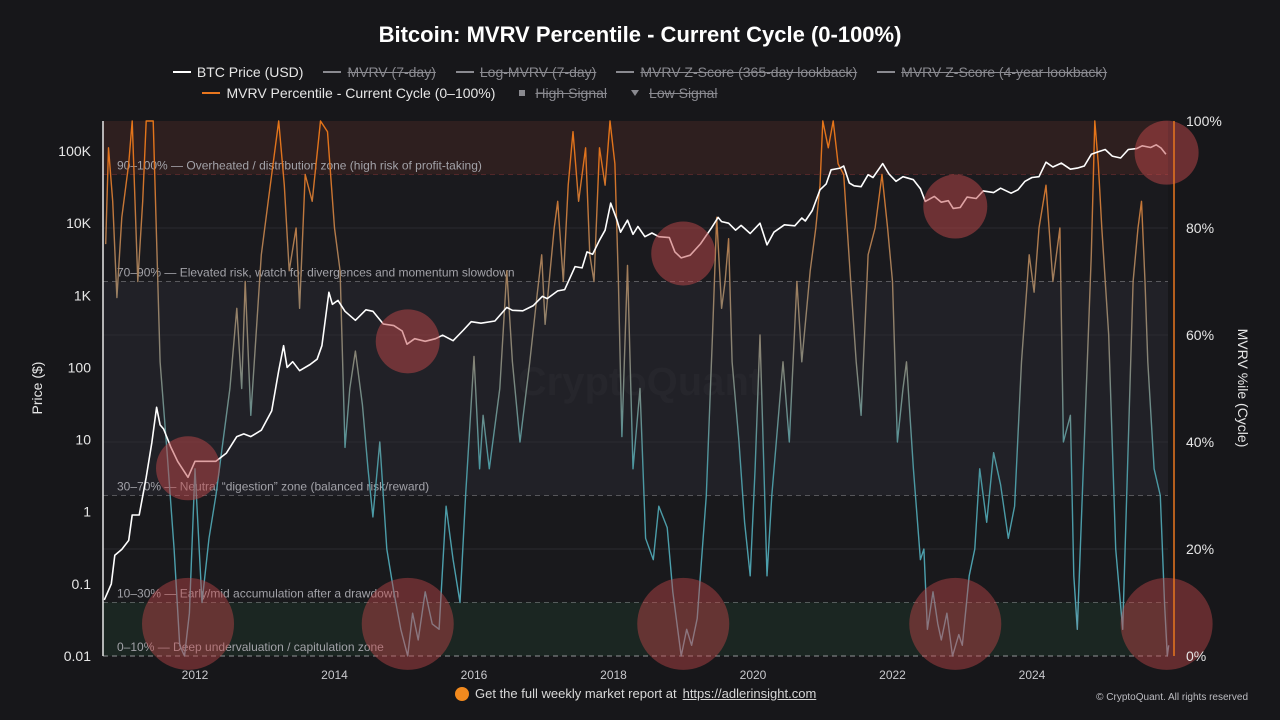  Describe the element at coordinates (37, 388) in the screenshot. I see `y-axis-left-label: Price ($)` at that location.